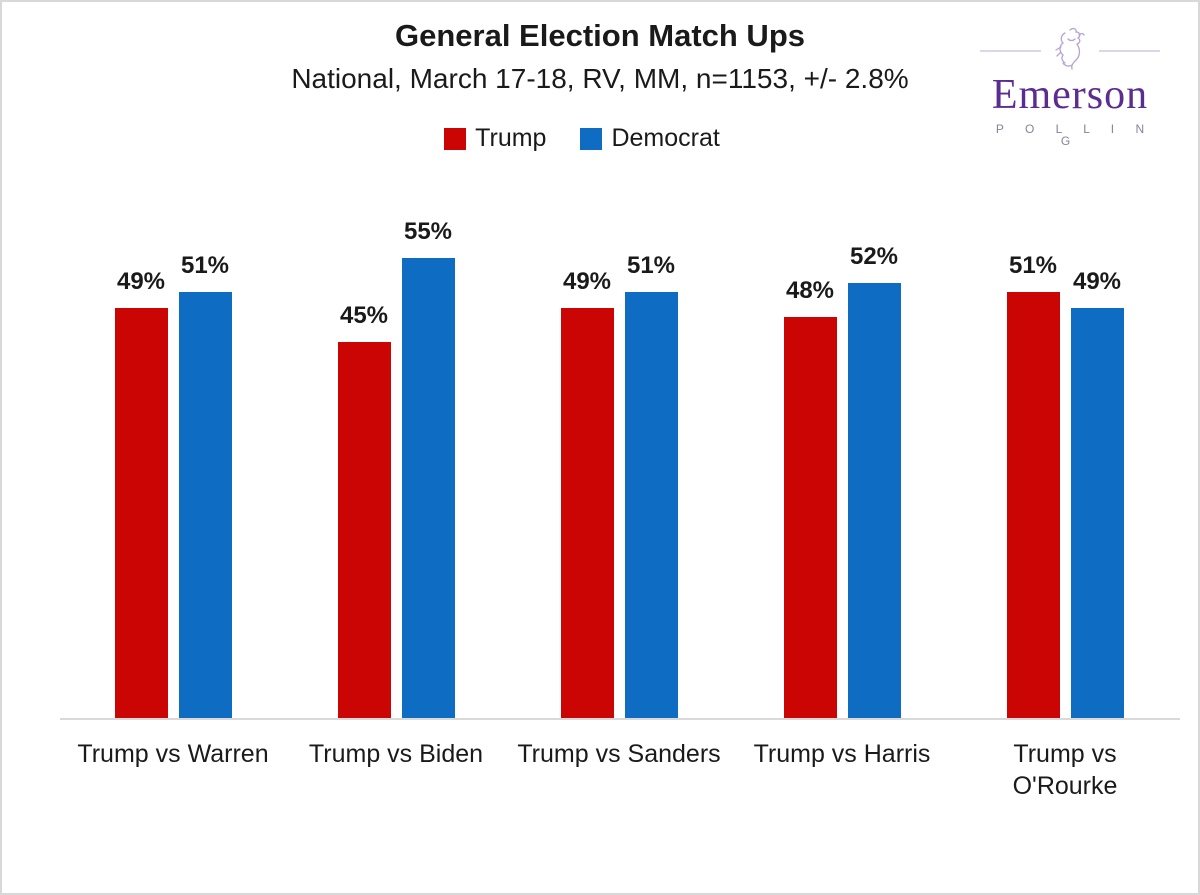 This screenshot has width=1200, height=895. What do you see at coordinates (874, 256) in the screenshot?
I see `bar-value-label-democrat-3: 52%` at bounding box center [874, 256].